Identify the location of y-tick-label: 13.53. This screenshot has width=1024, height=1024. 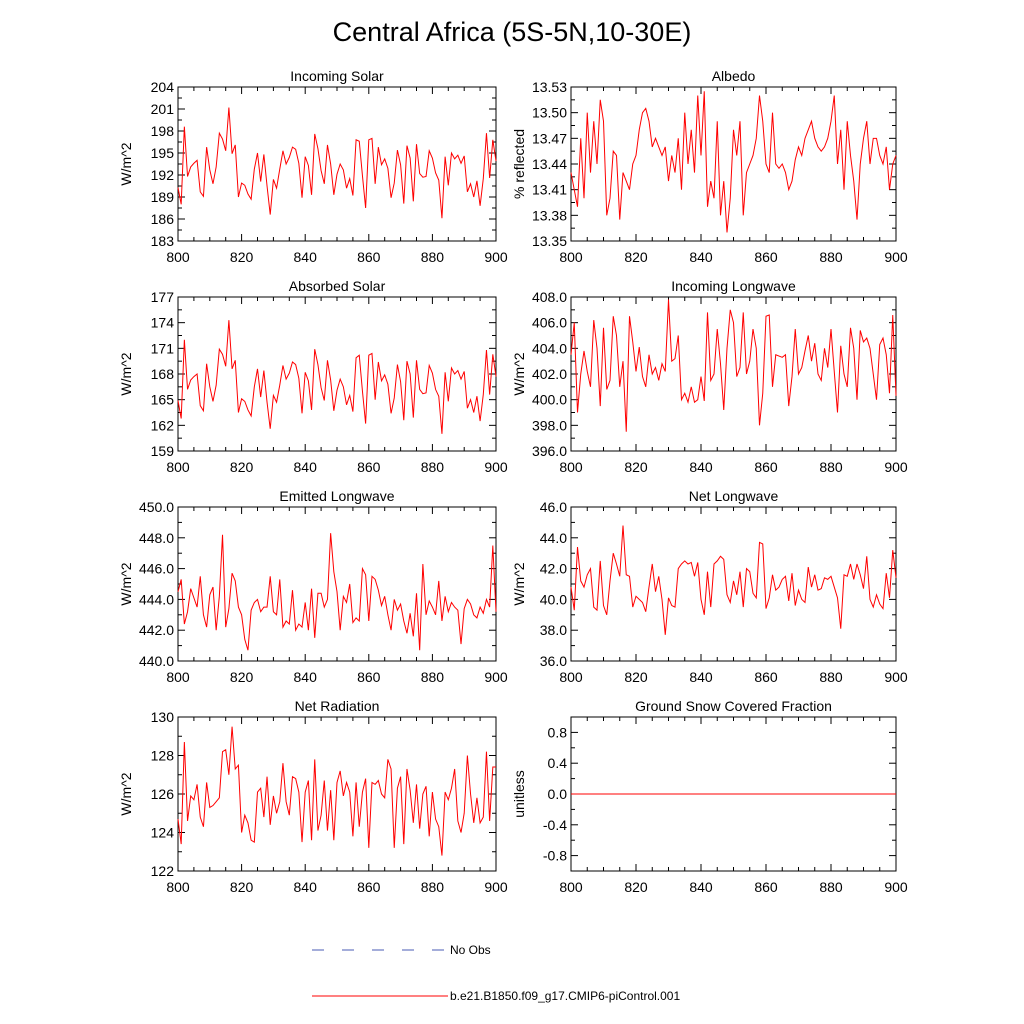
(549, 87).